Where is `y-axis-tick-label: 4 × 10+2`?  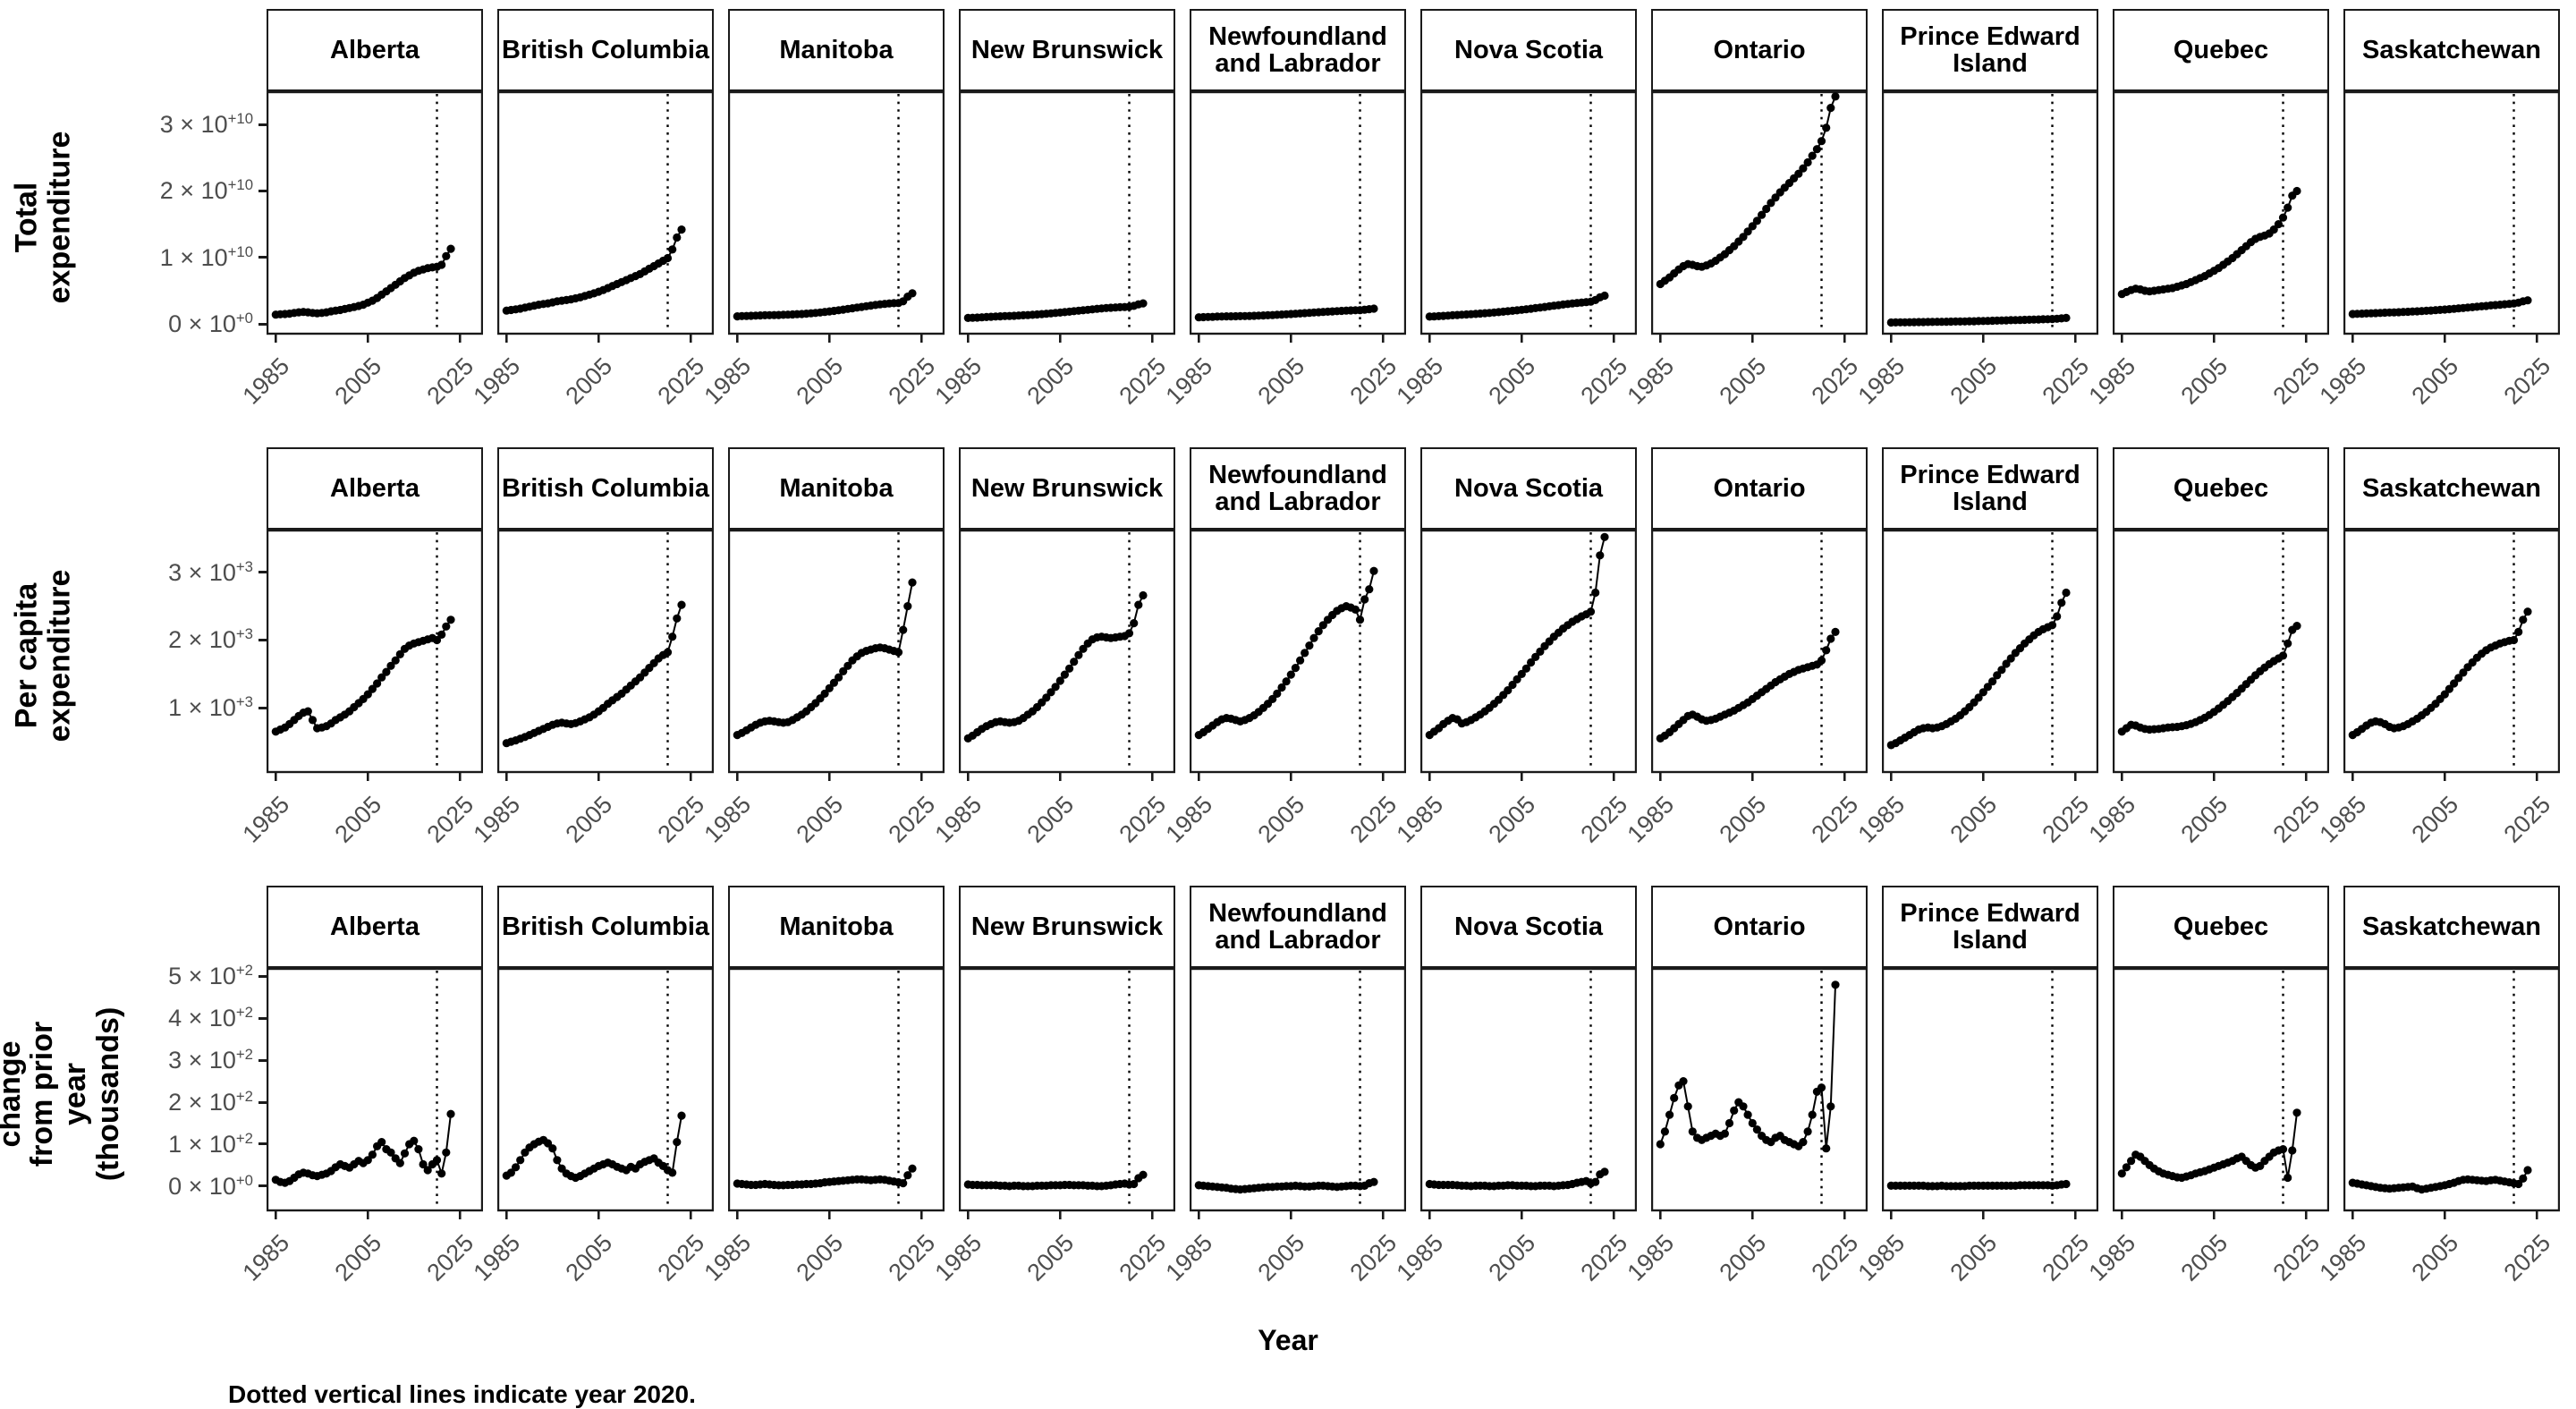
y-axis-tick-label: 4 × 10+2 is located at coordinates (210, 1018).